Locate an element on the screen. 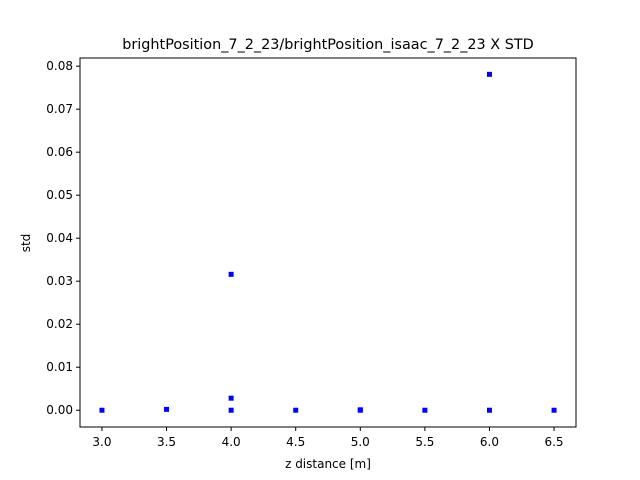 This screenshot has width=640, height=480. y-tick-label: 0.05 is located at coordinates (59, 195).